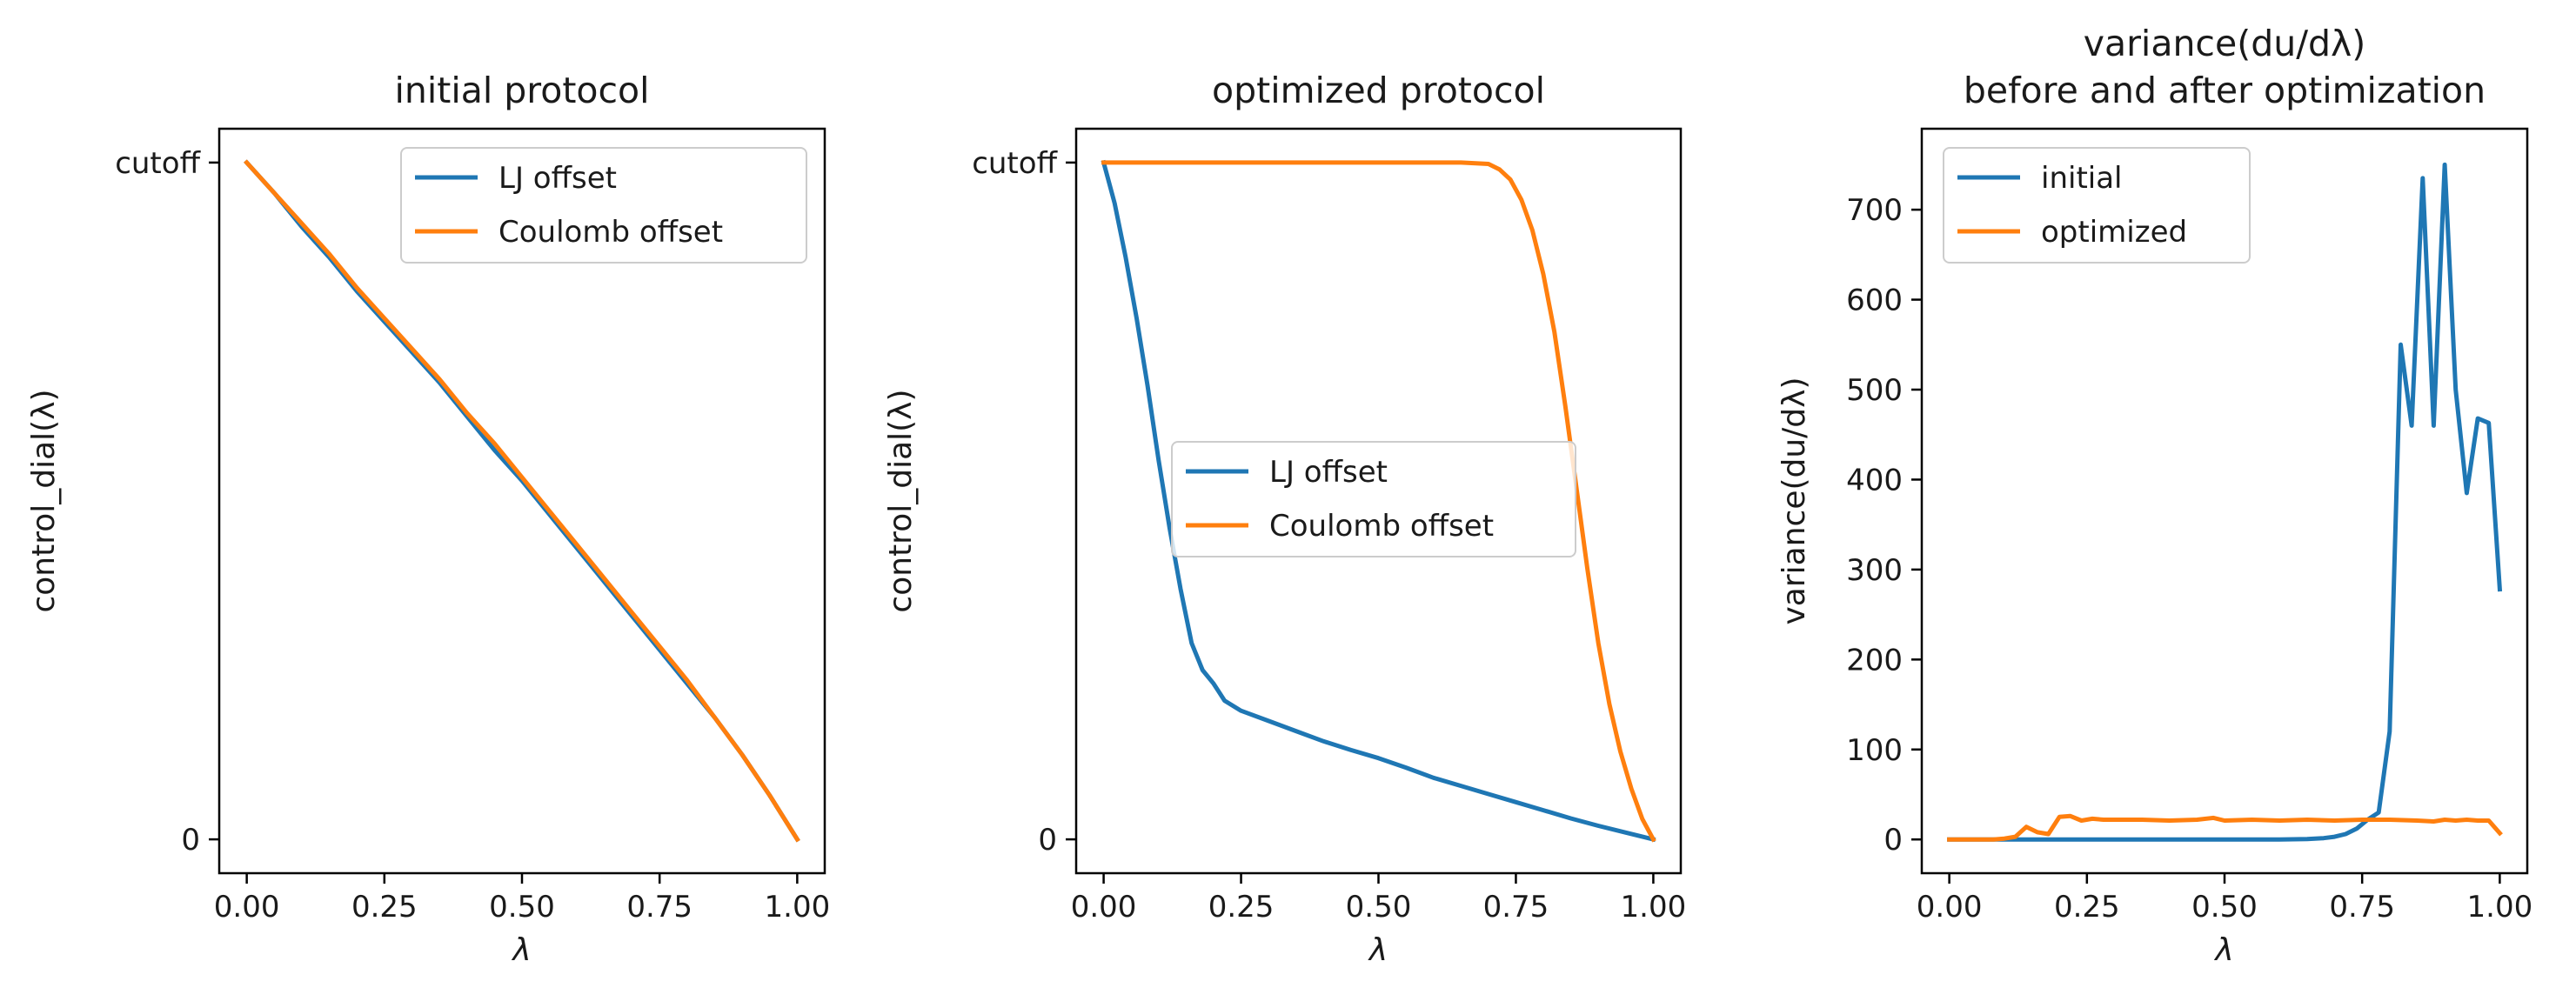 This screenshot has width=2576, height=1008. Describe the element at coordinates (1874, 570) in the screenshot. I see `y-tick-label: 300` at that location.